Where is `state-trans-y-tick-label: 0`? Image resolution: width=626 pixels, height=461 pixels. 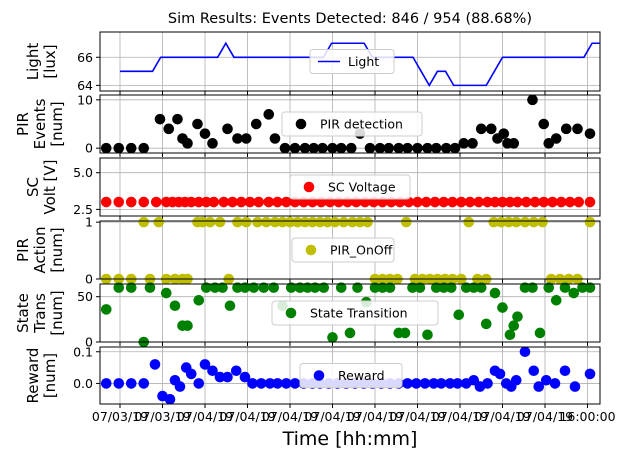
state-trans-y-tick-label: 0 is located at coordinates (89, 342).